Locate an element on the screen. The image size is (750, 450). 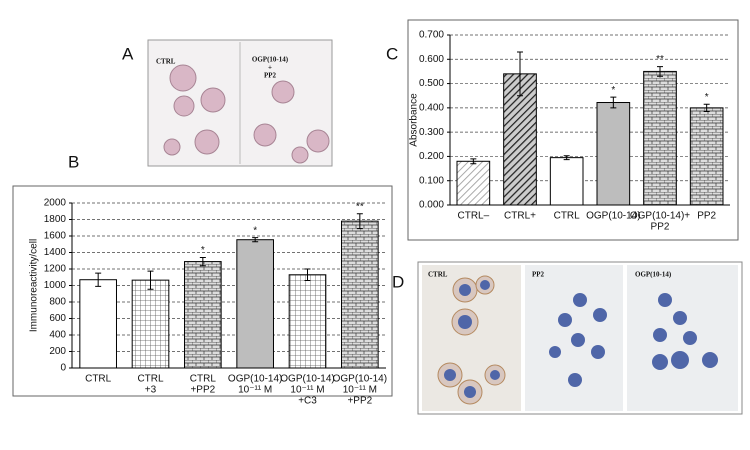
y-tick-label: 200 is located at coordinates (57, 351).